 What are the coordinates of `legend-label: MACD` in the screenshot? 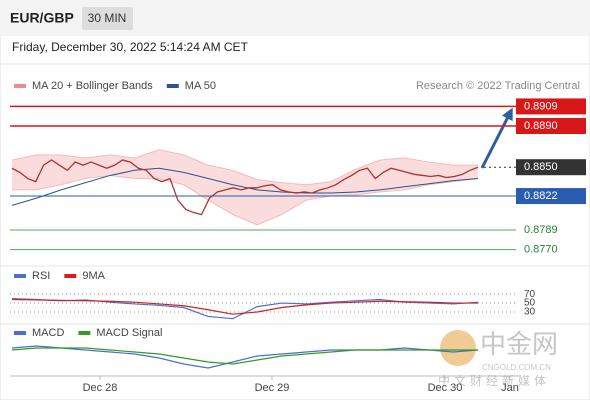 It's located at (48, 333).